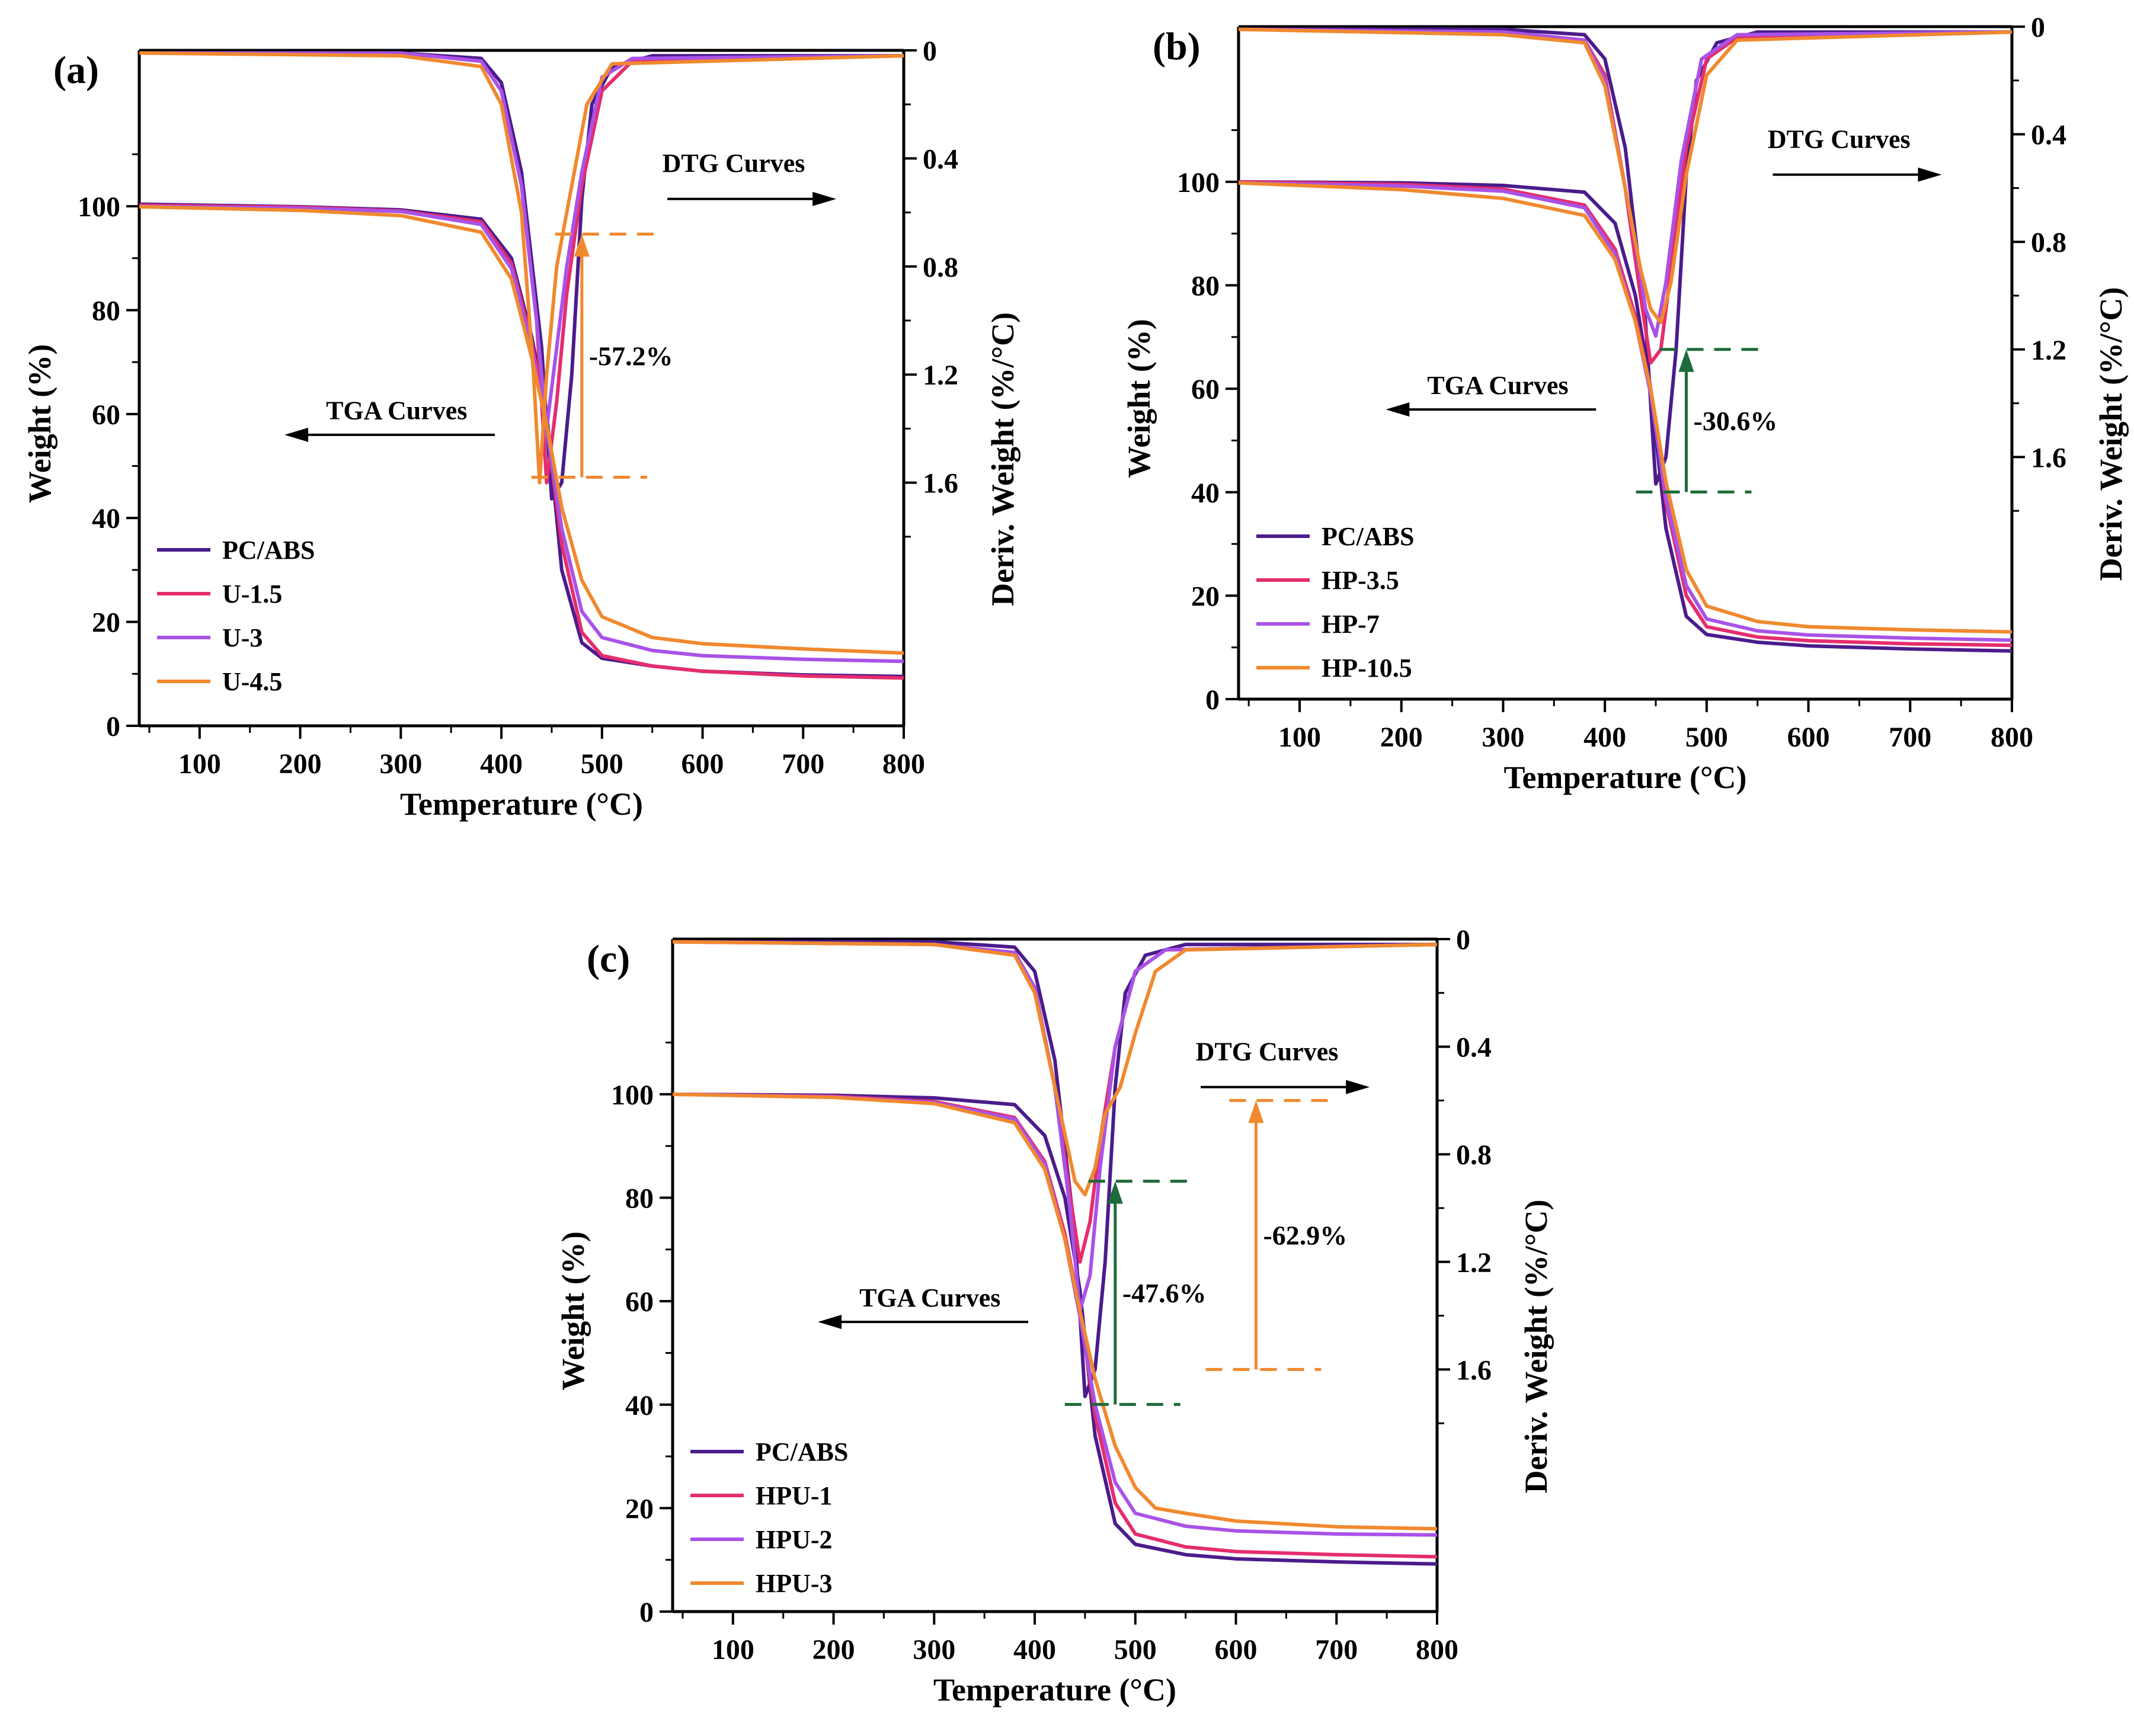 Image resolution: width=2134 pixels, height=1736 pixels. Describe the element at coordinates (242, 637) in the screenshot. I see `legend-label: U-3` at that location.